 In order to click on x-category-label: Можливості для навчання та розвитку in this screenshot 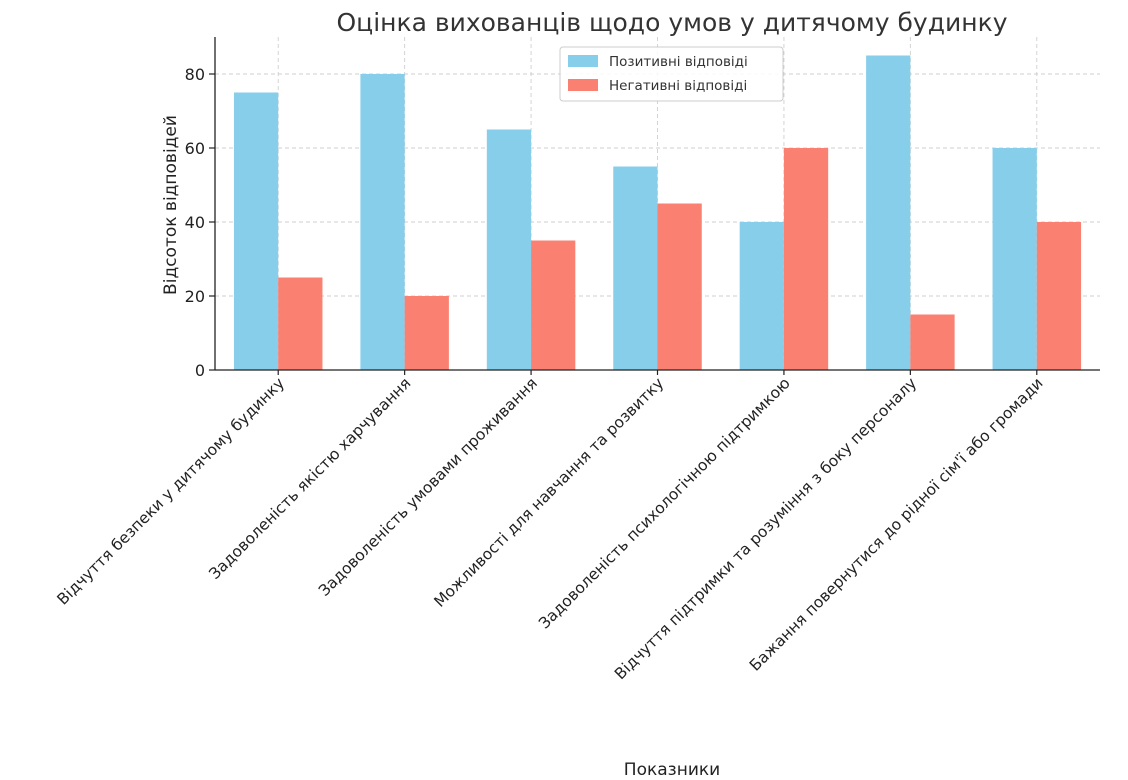, I will do `click(549, 492)`.